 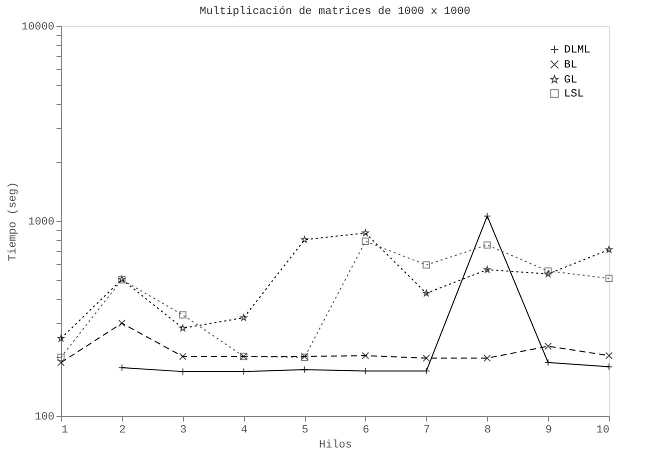 What do you see at coordinates (37, 28) in the screenshot?
I see `y-tick-label: 10000` at bounding box center [37, 28].